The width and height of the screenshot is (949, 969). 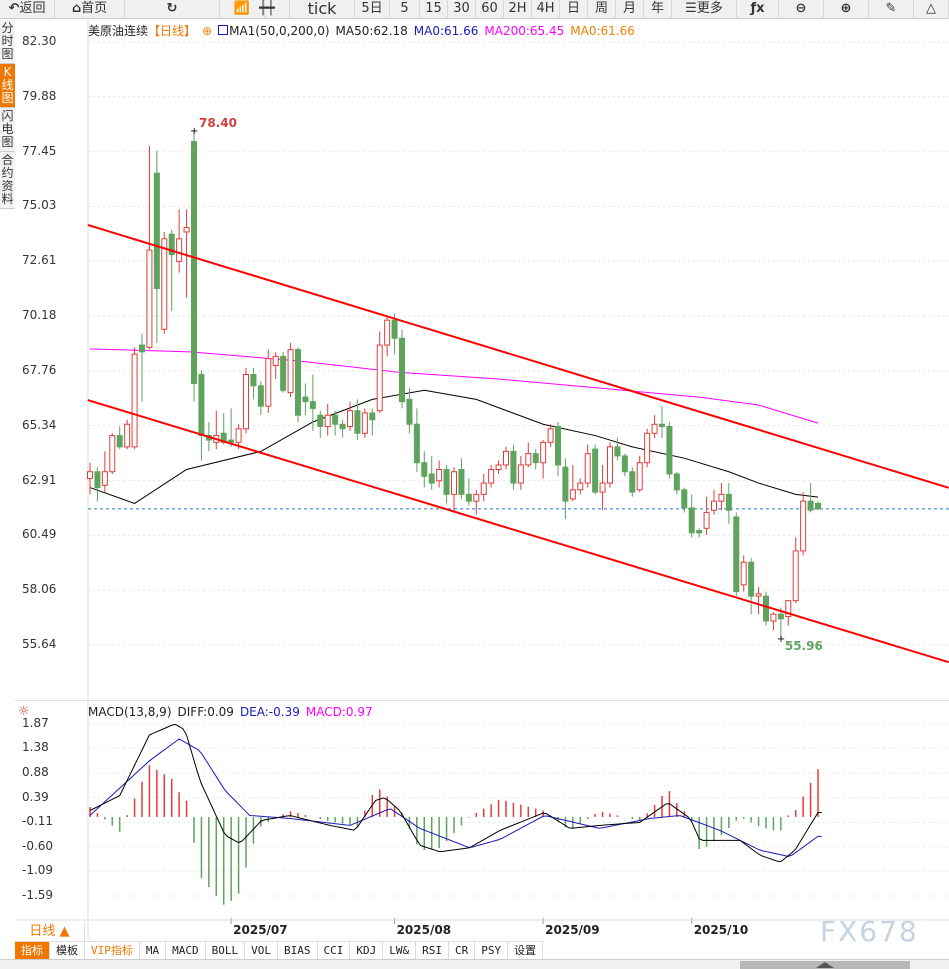 I want to click on left-tab-k-chart: K线图, so click(x=7, y=86).